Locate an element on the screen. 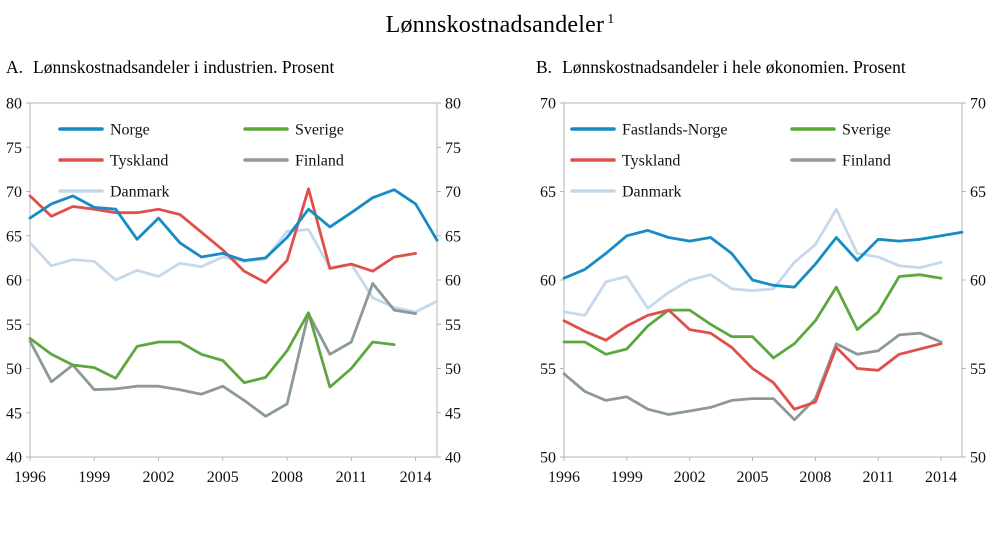 Image resolution: width=1000 pixels, height=547 pixels. page-title: Lønnskostnadsandeler 1 is located at coordinates (500, 19).